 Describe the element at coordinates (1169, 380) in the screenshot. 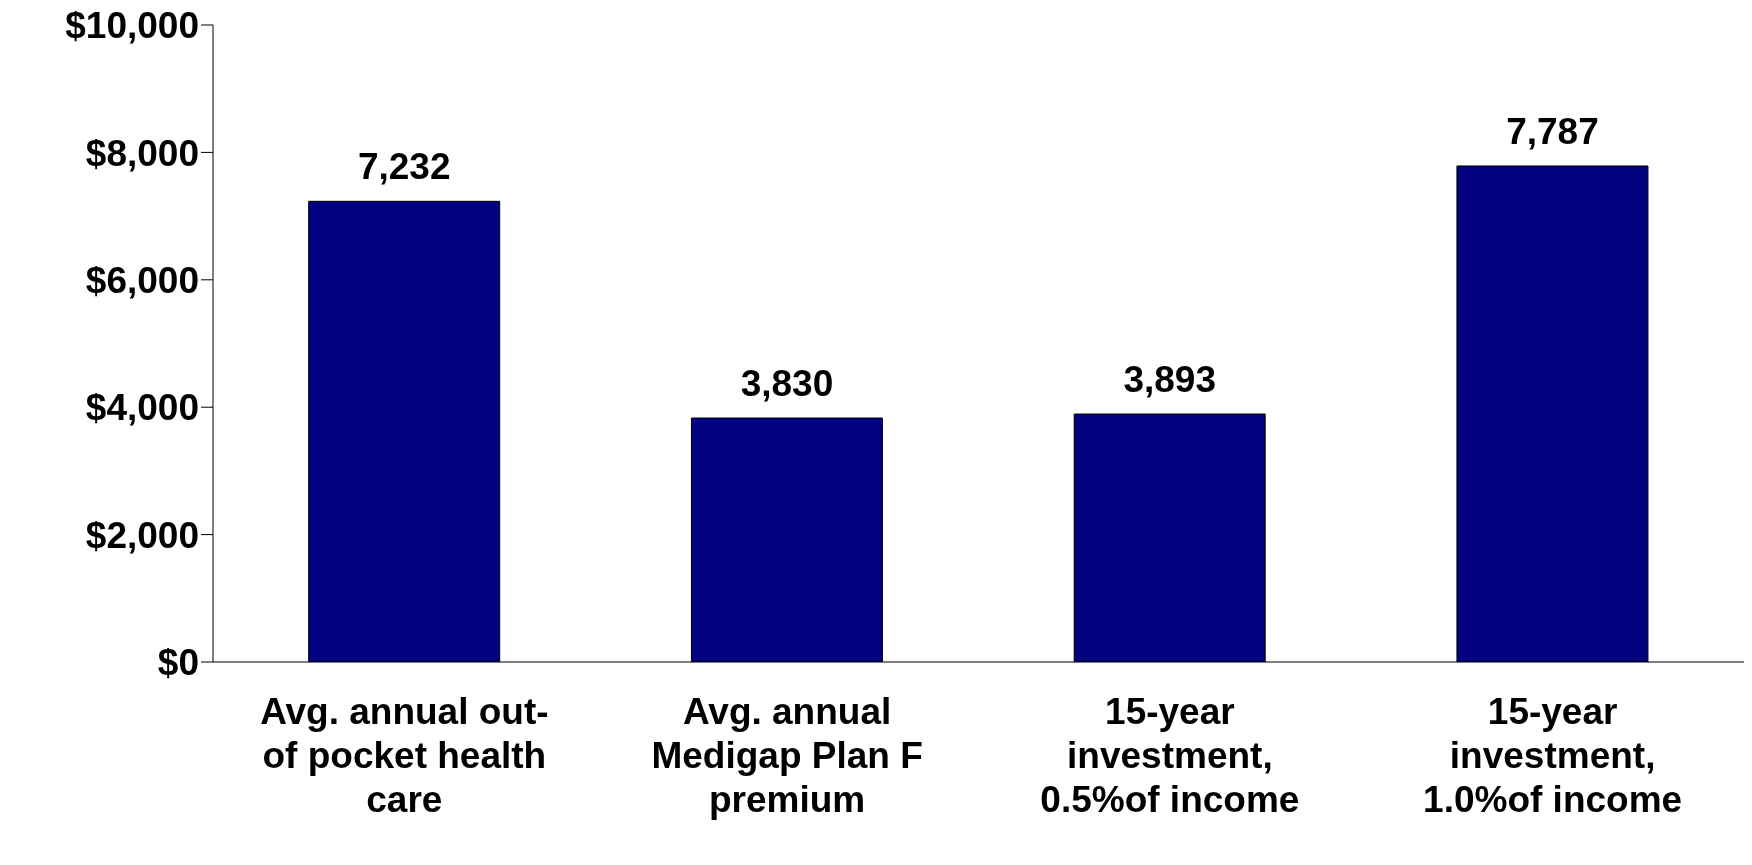

I see `data-label: 3,893` at that location.